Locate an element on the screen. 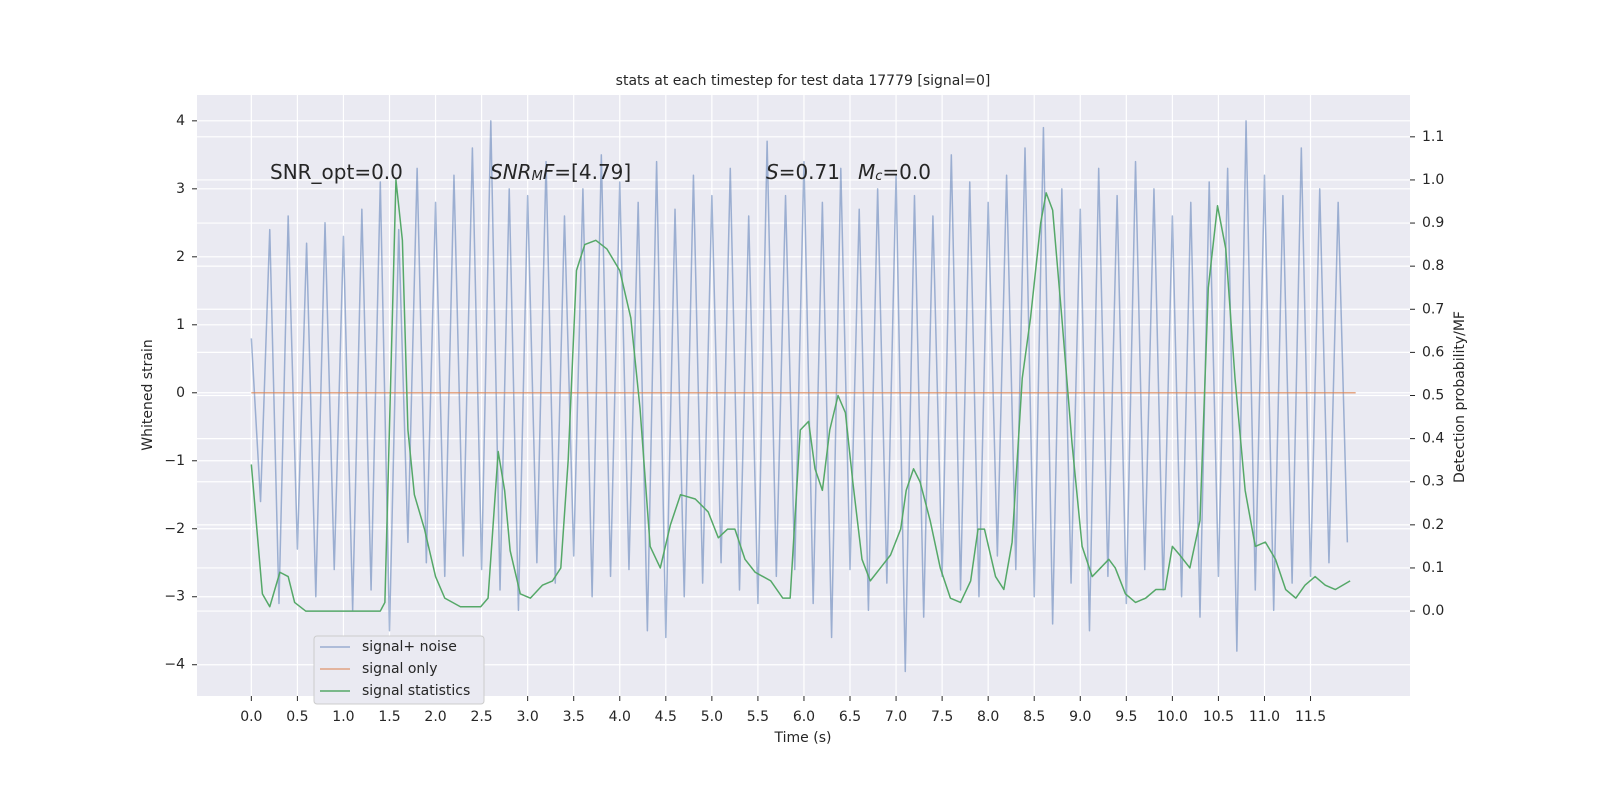 This screenshot has height=800, width=1600. x-tick-label: 10.0 is located at coordinates (1172, 717).